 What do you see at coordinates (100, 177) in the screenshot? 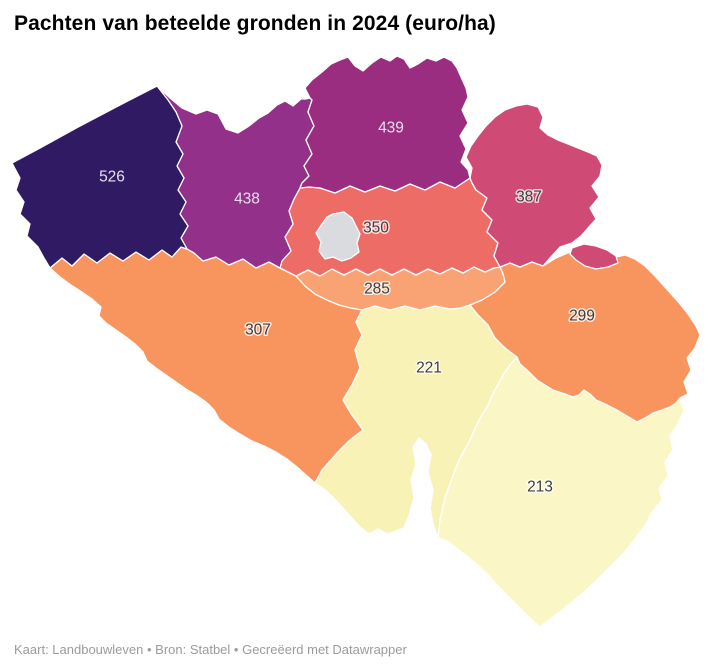
I see `region-west-vlaanderen` at bounding box center [100, 177].